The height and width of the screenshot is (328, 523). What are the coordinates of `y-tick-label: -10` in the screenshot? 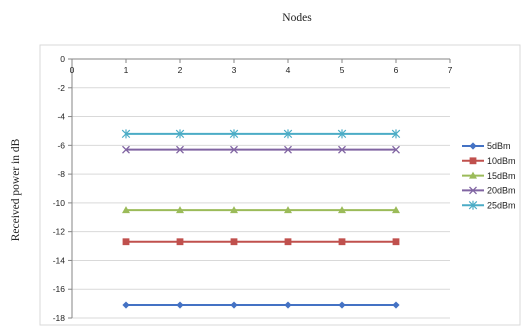 It's located at (59, 203).